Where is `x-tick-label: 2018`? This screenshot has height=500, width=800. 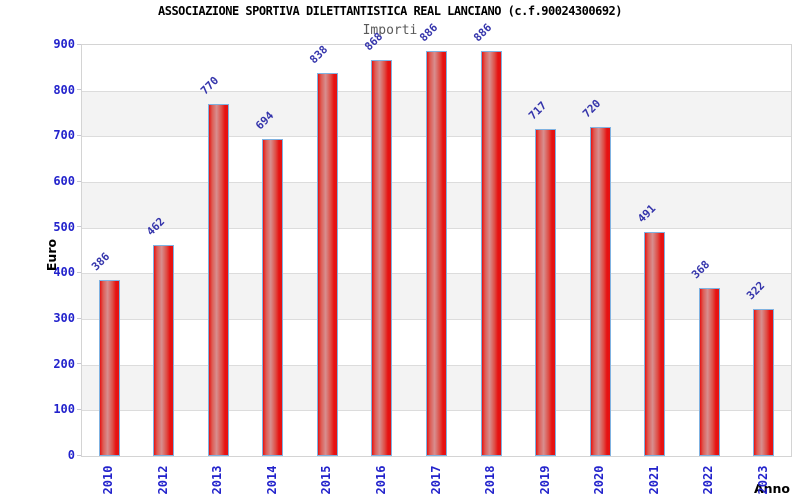
x-tick-label: 2018 is located at coordinates (490, 480).